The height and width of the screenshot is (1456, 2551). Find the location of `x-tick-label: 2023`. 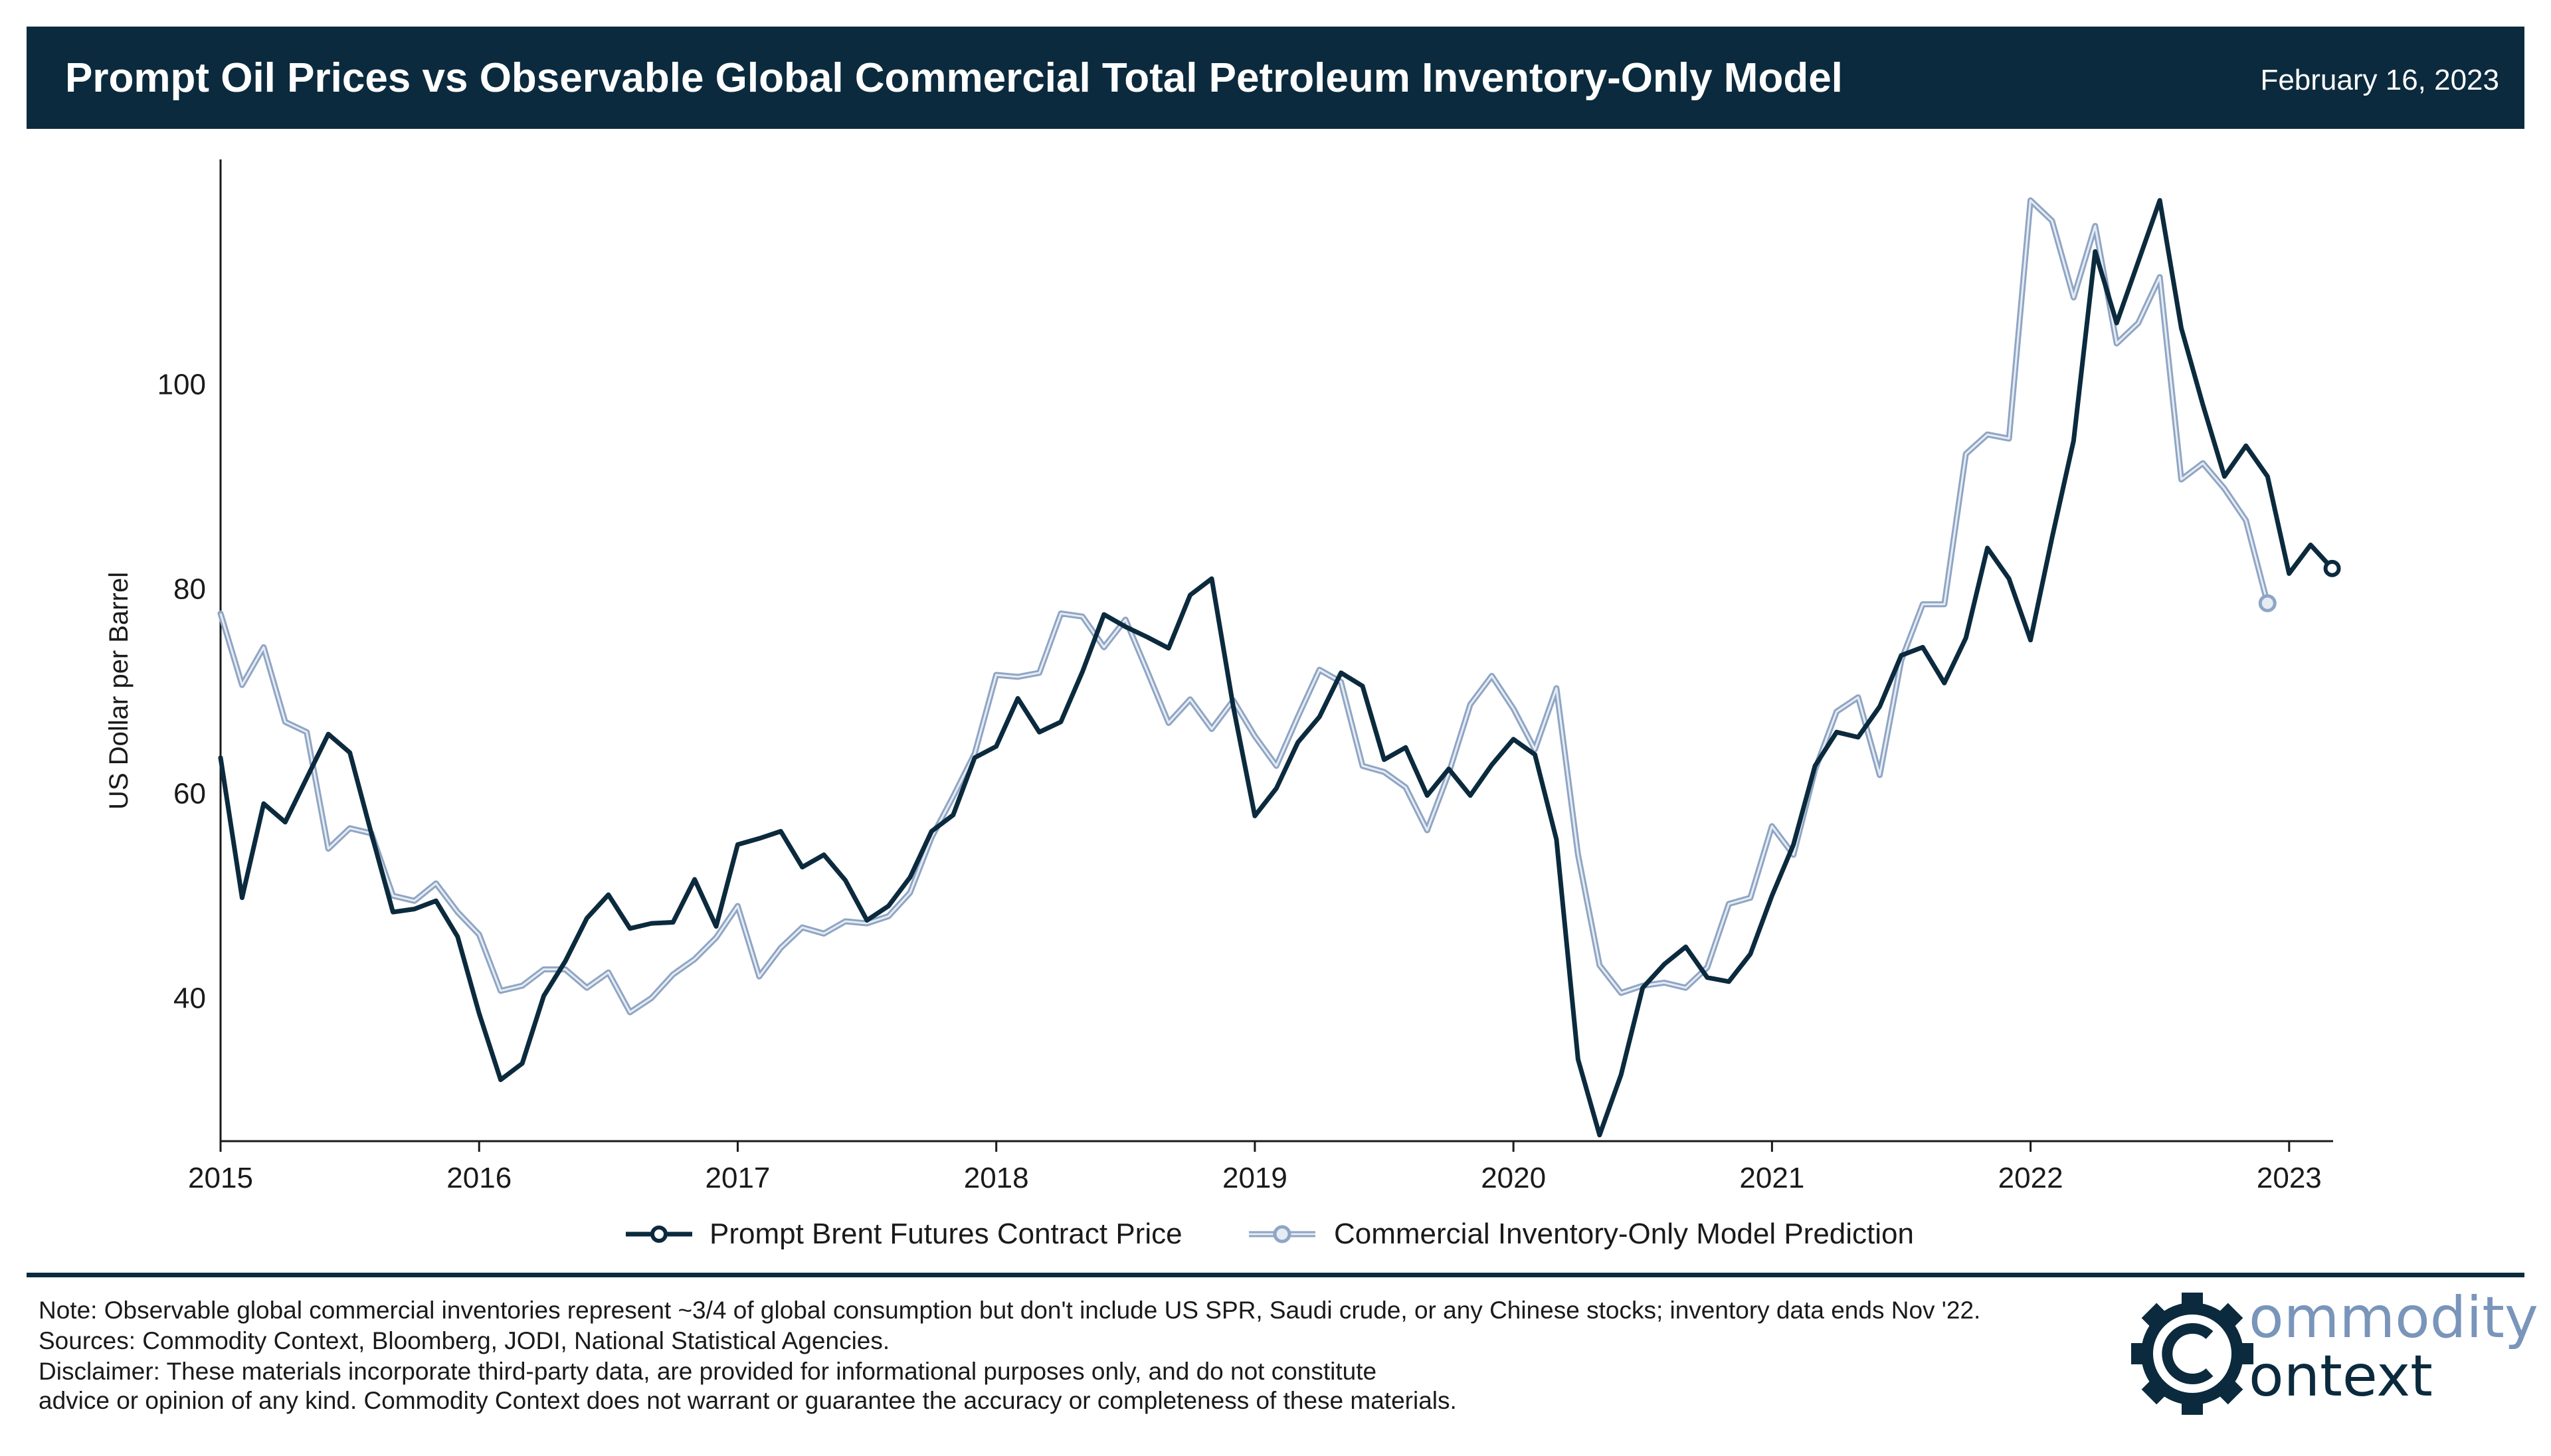

x-tick-label: 2023 is located at coordinates (2289, 1178).